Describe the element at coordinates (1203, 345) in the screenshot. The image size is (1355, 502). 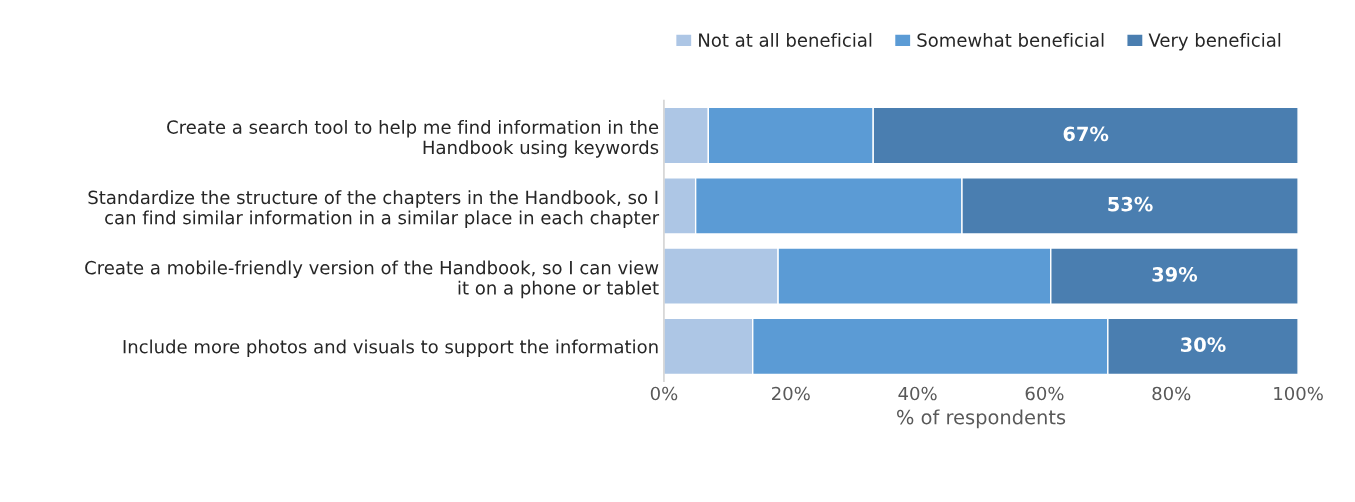
I see `data-label: 30%` at that location.